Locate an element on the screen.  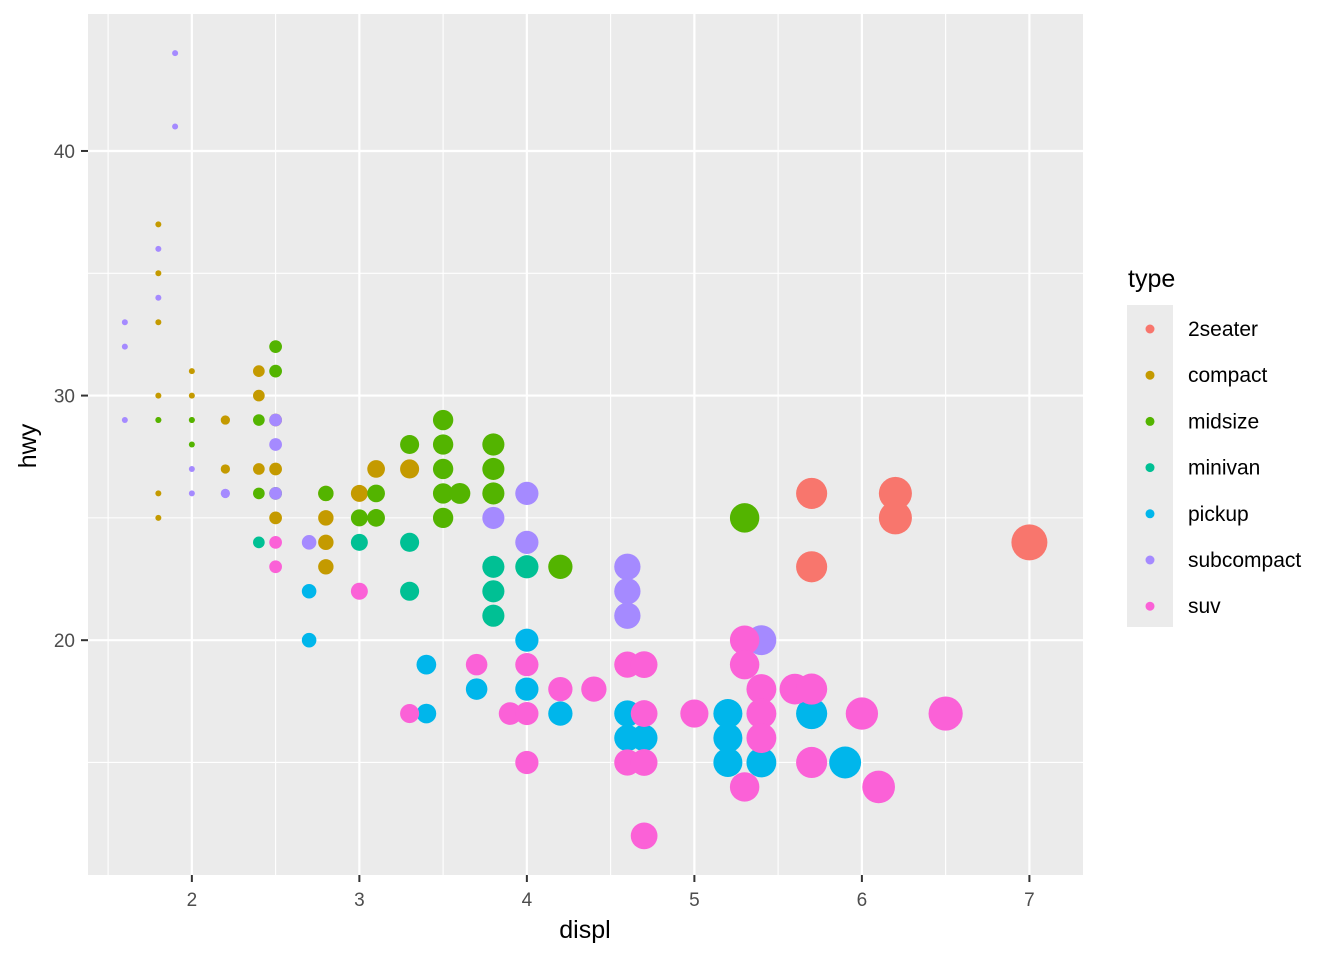
legend-key-minivan is located at coordinates (1150, 468).